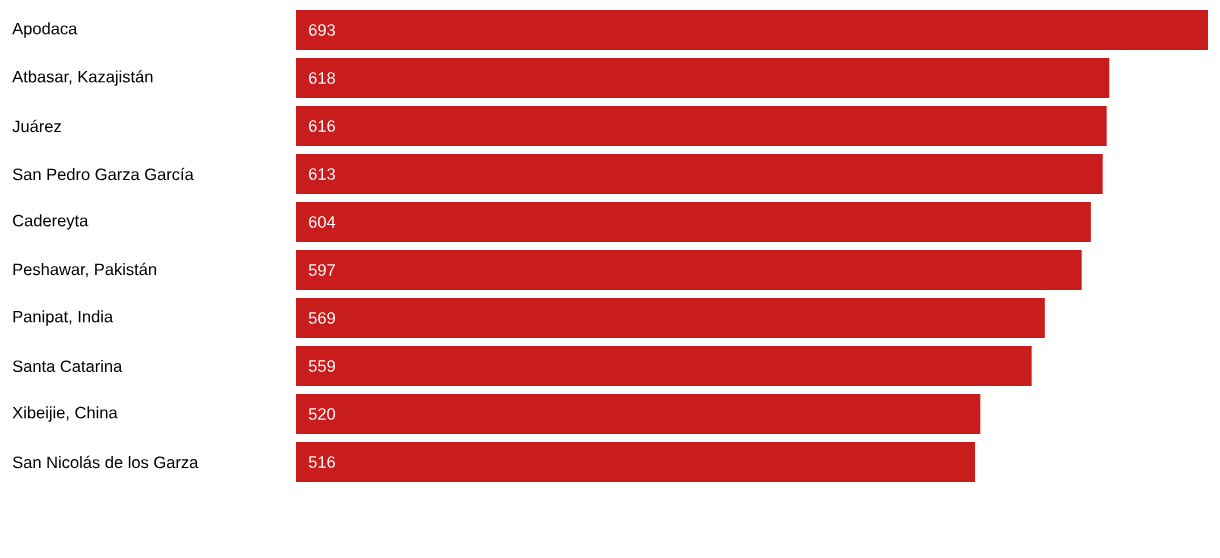  I want to click on y-tick-label: Juárez, so click(36, 126).